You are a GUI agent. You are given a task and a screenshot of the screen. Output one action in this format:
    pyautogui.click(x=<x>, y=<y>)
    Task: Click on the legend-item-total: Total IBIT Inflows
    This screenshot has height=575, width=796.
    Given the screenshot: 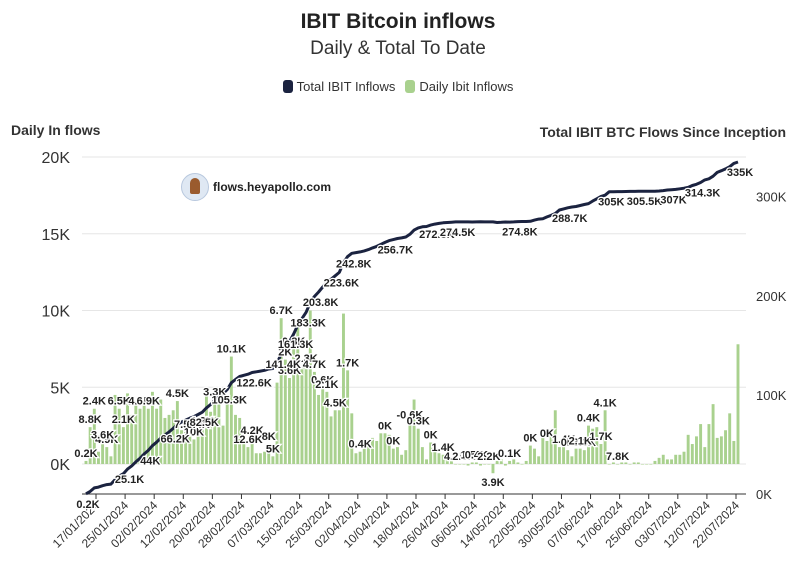 What is the action you would take?
    pyautogui.click(x=339, y=86)
    